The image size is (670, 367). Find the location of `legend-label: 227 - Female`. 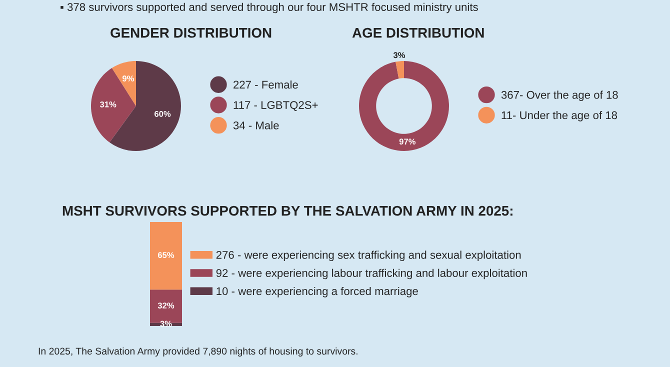

legend-label: 227 - Female is located at coordinates (266, 84).